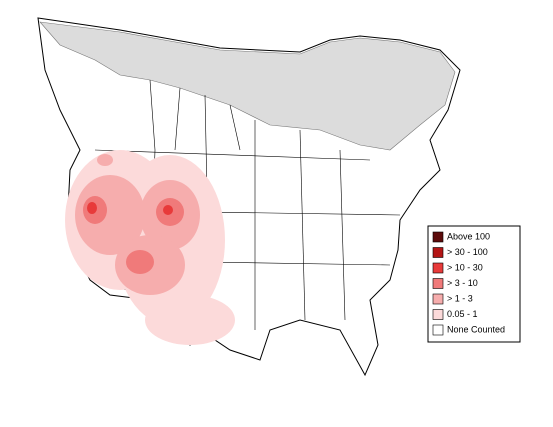 This screenshot has height=427, width=553. I want to click on legend-label: > 3 - 10, so click(462, 283).